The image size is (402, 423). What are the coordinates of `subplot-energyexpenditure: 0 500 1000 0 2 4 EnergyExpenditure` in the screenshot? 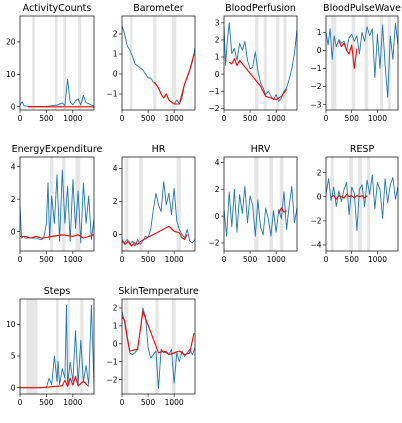 It's located at (57, 204).